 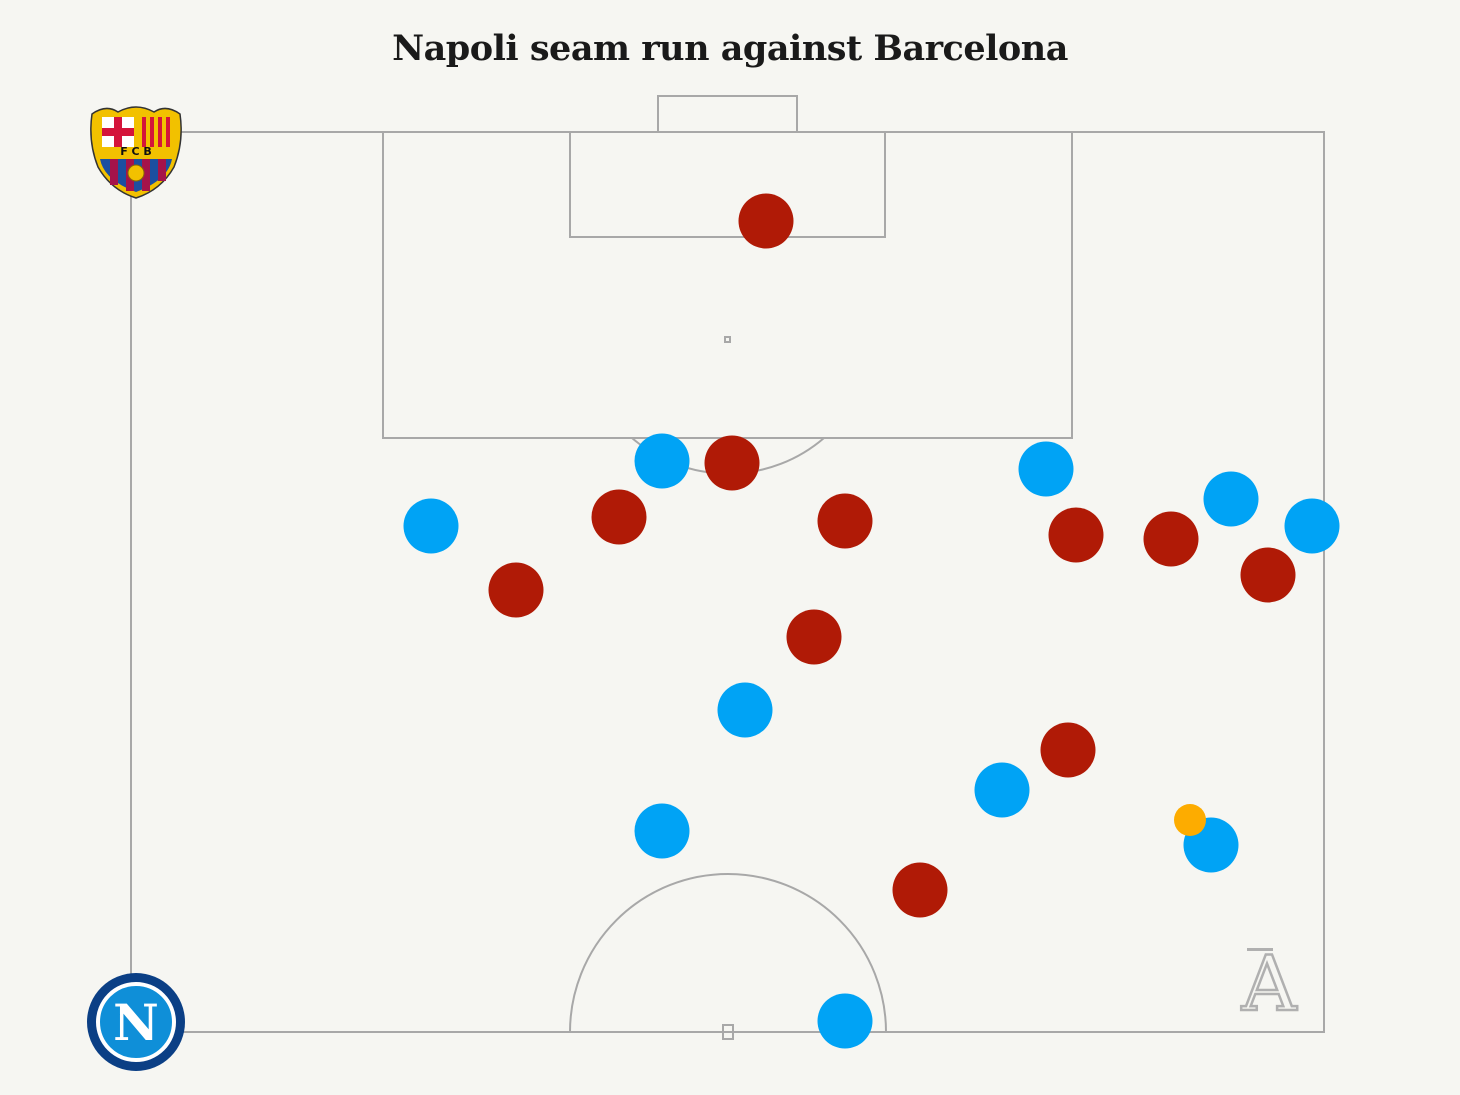 I want to click on barcelona-crest-icon: F C B, so click(x=136, y=152).